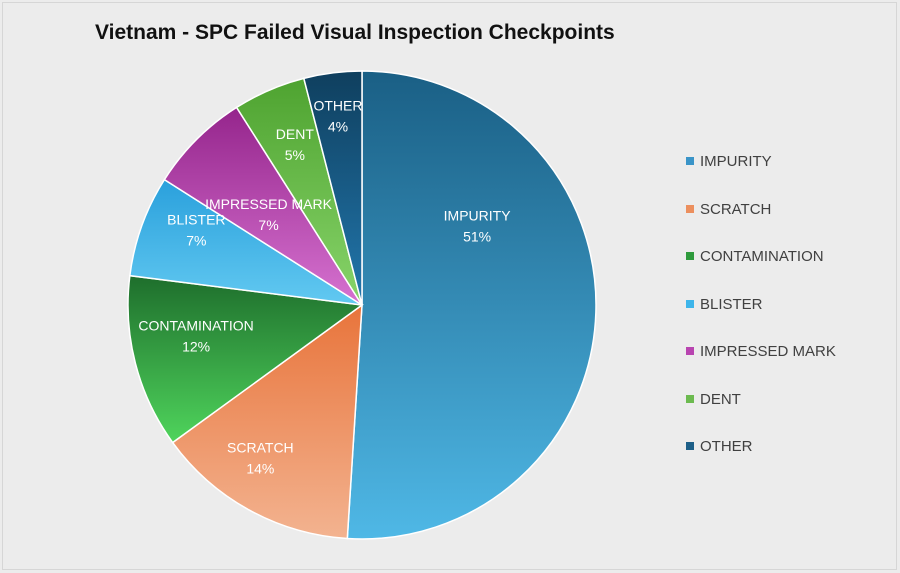 The image size is (900, 573). Describe the element at coordinates (736, 209) in the screenshot. I see `legend-label: SCRATCH` at that location.